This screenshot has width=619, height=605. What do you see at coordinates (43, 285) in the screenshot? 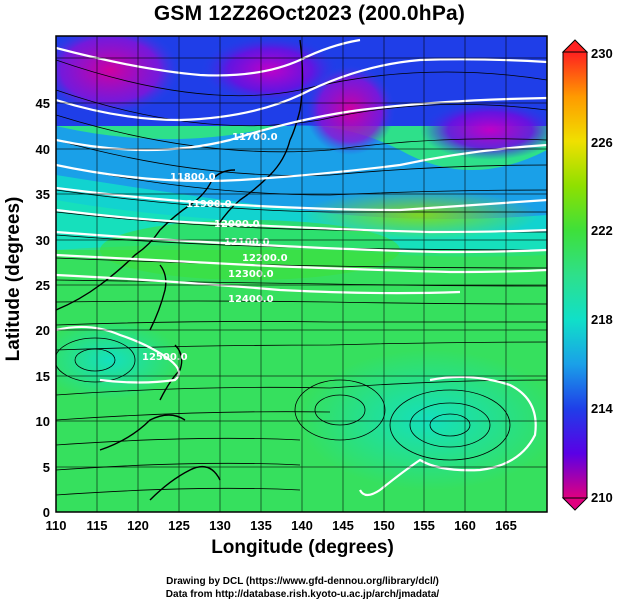
I see `lat-tick-label: 25` at bounding box center [43, 285].